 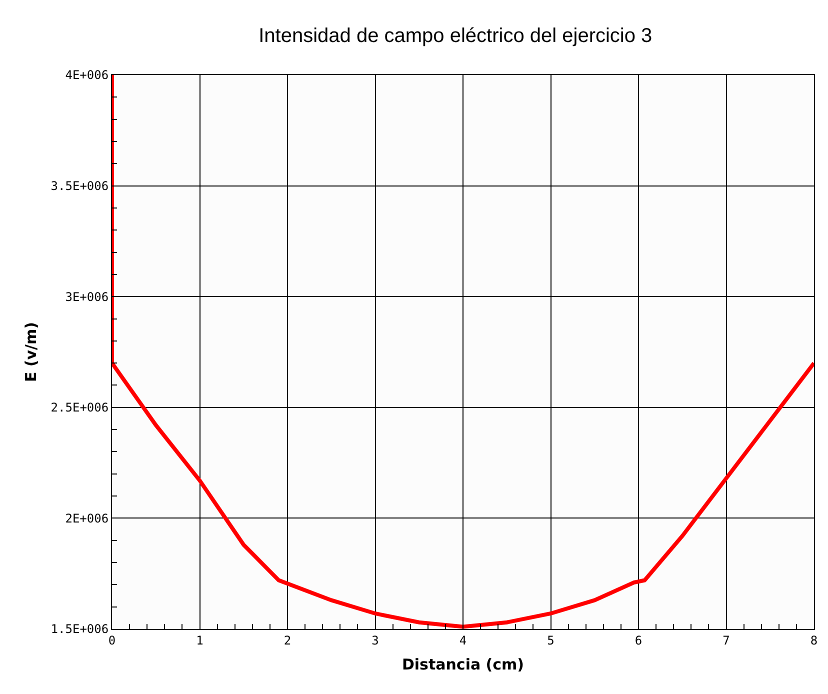 I want to click on y-tick-label: 4E+006, so click(x=87, y=75).